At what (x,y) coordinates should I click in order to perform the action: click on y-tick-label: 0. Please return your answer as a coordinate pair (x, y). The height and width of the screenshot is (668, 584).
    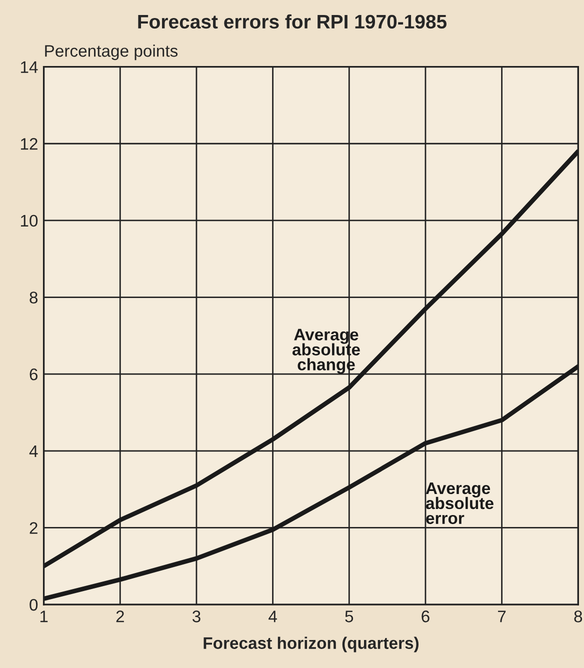
    Looking at the image, I should click on (34, 604).